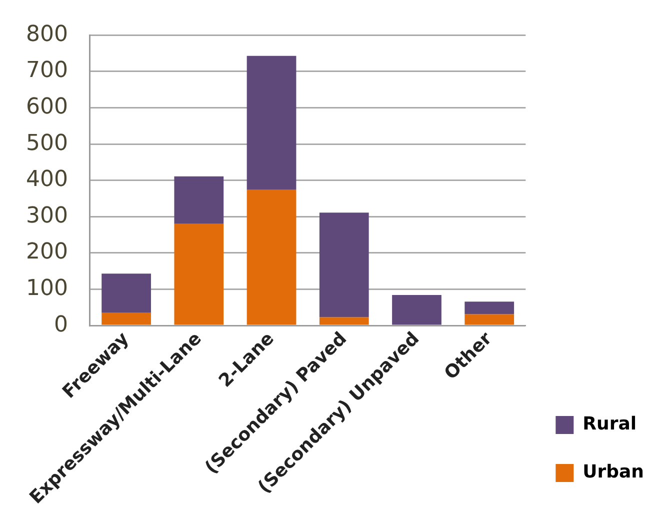 This screenshot has width=664, height=516. Describe the element at coordinates (47, 288) in the screenshot. I see `y-tick-label: 100` at that location.